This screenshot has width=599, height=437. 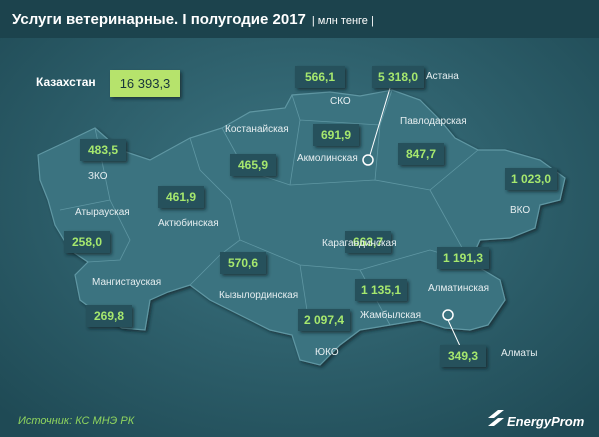 I want to click on region-name: Актюбинская, so click(x=188, y=223).